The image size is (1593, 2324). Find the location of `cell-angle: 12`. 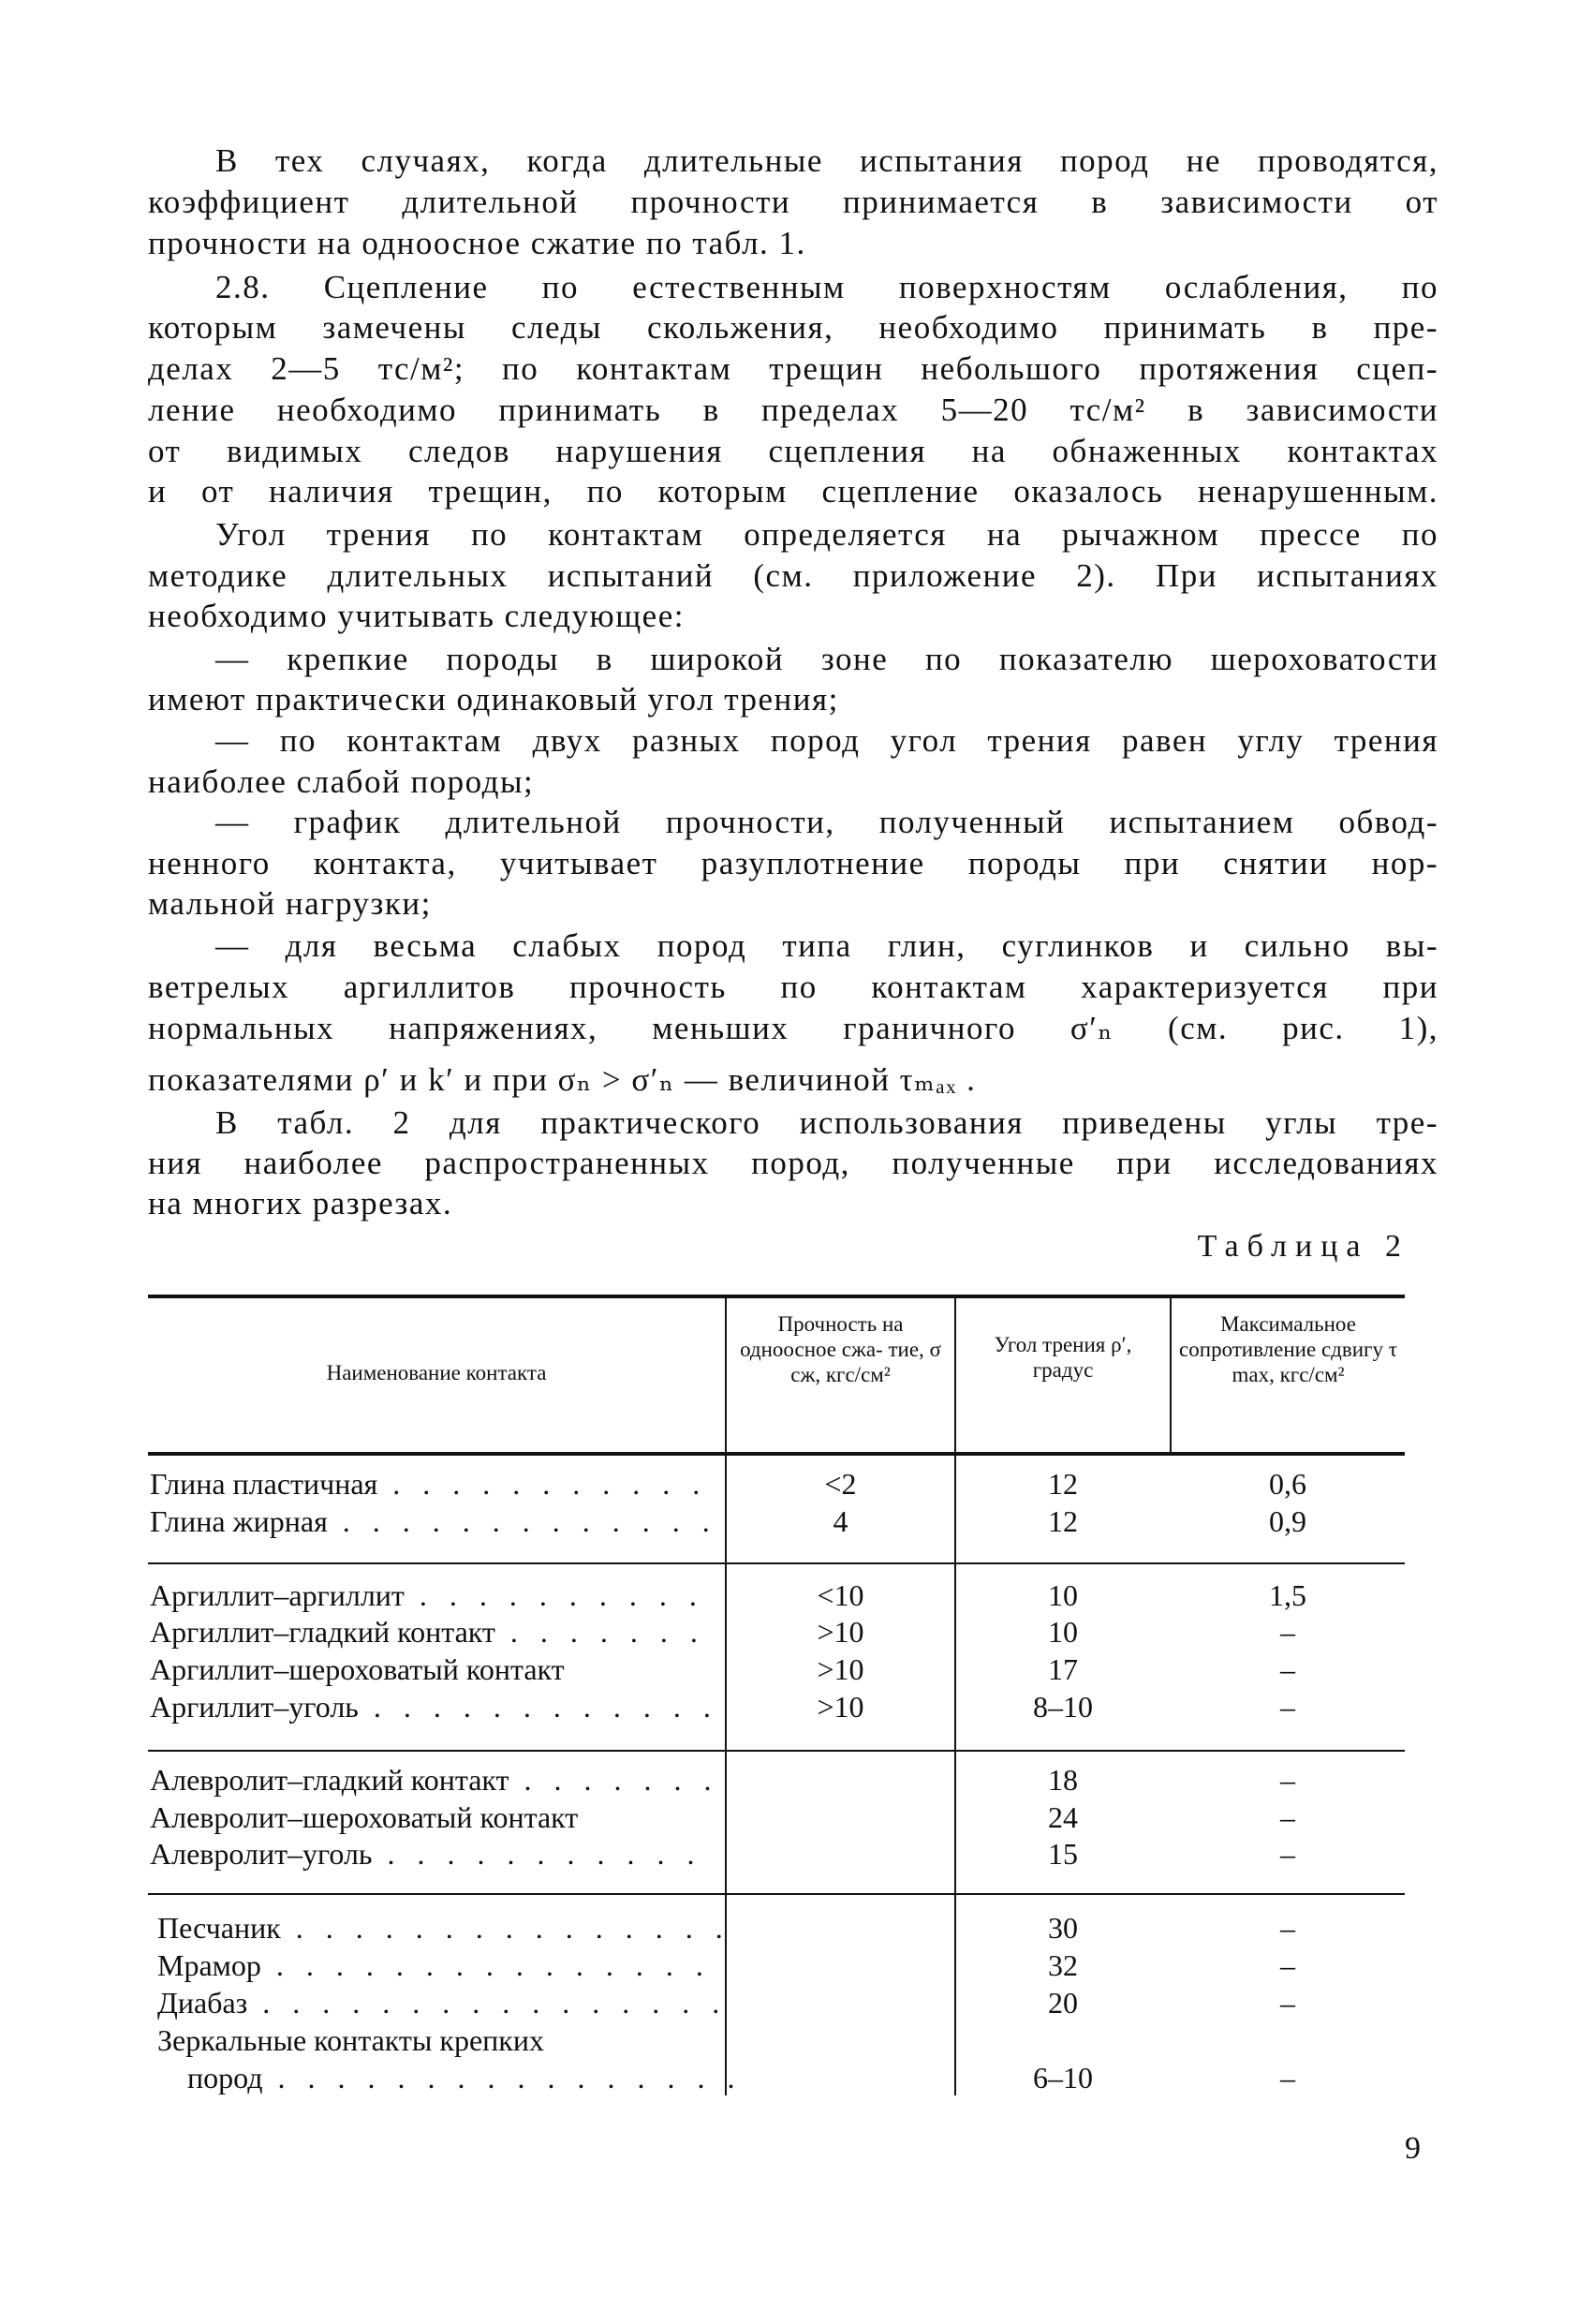

cell-angle: 12 is located at coordinates (1063, 1521).